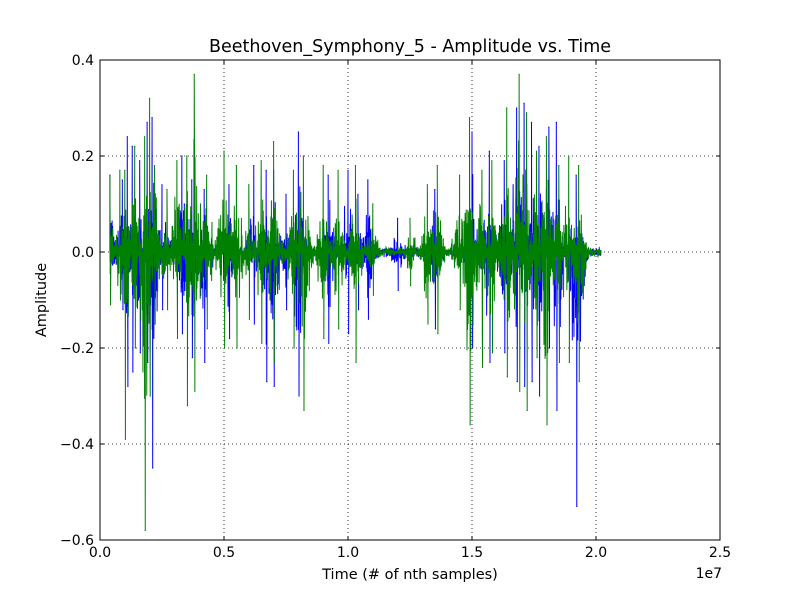 The width and height of the screenshot is (800, 600). I want to click on x-tick-label: 2.0, so click(596, 553).